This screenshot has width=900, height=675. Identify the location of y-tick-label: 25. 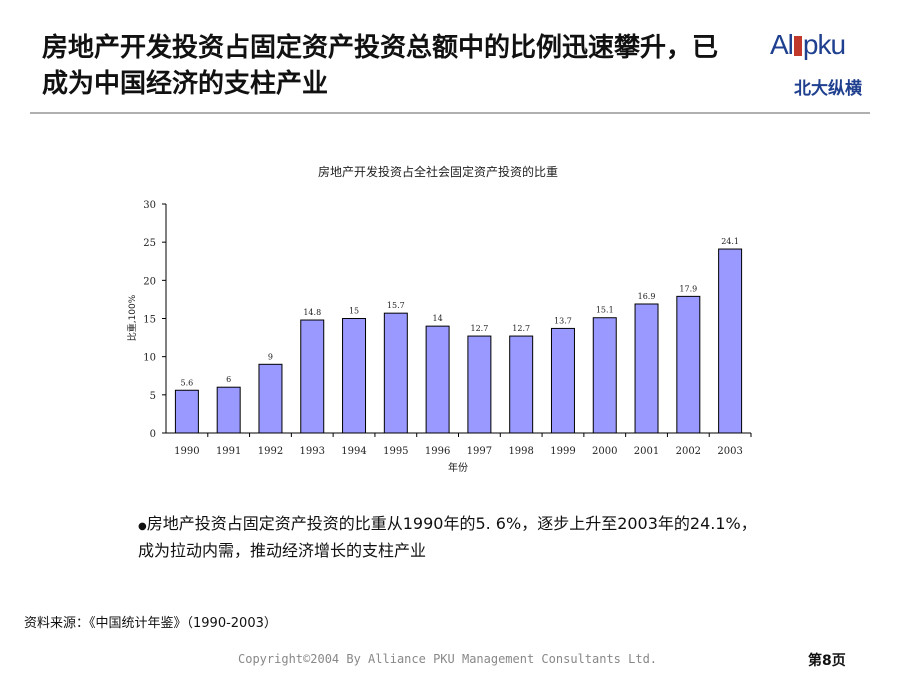
(149, 243).